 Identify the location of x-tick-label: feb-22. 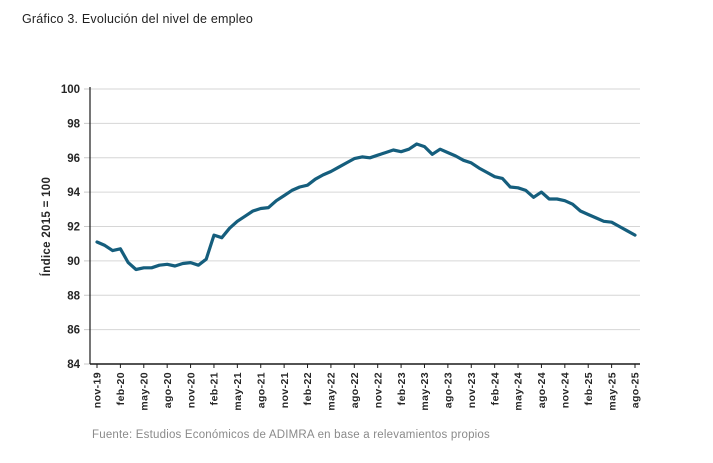
(308, 388).